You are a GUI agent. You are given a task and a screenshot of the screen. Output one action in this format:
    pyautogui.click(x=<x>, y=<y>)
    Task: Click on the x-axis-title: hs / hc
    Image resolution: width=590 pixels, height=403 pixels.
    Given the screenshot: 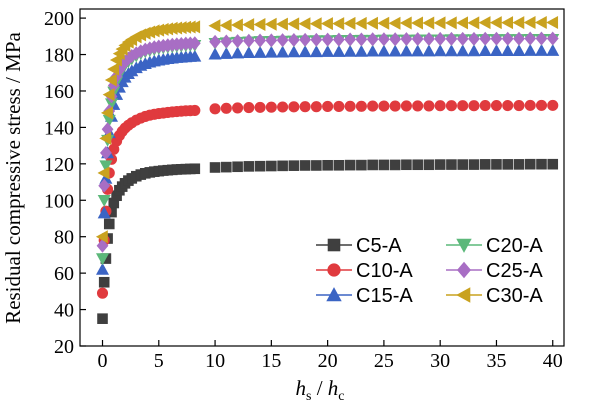 What is the action you would take?
    pyautogui.click(x=319, y=389)
    